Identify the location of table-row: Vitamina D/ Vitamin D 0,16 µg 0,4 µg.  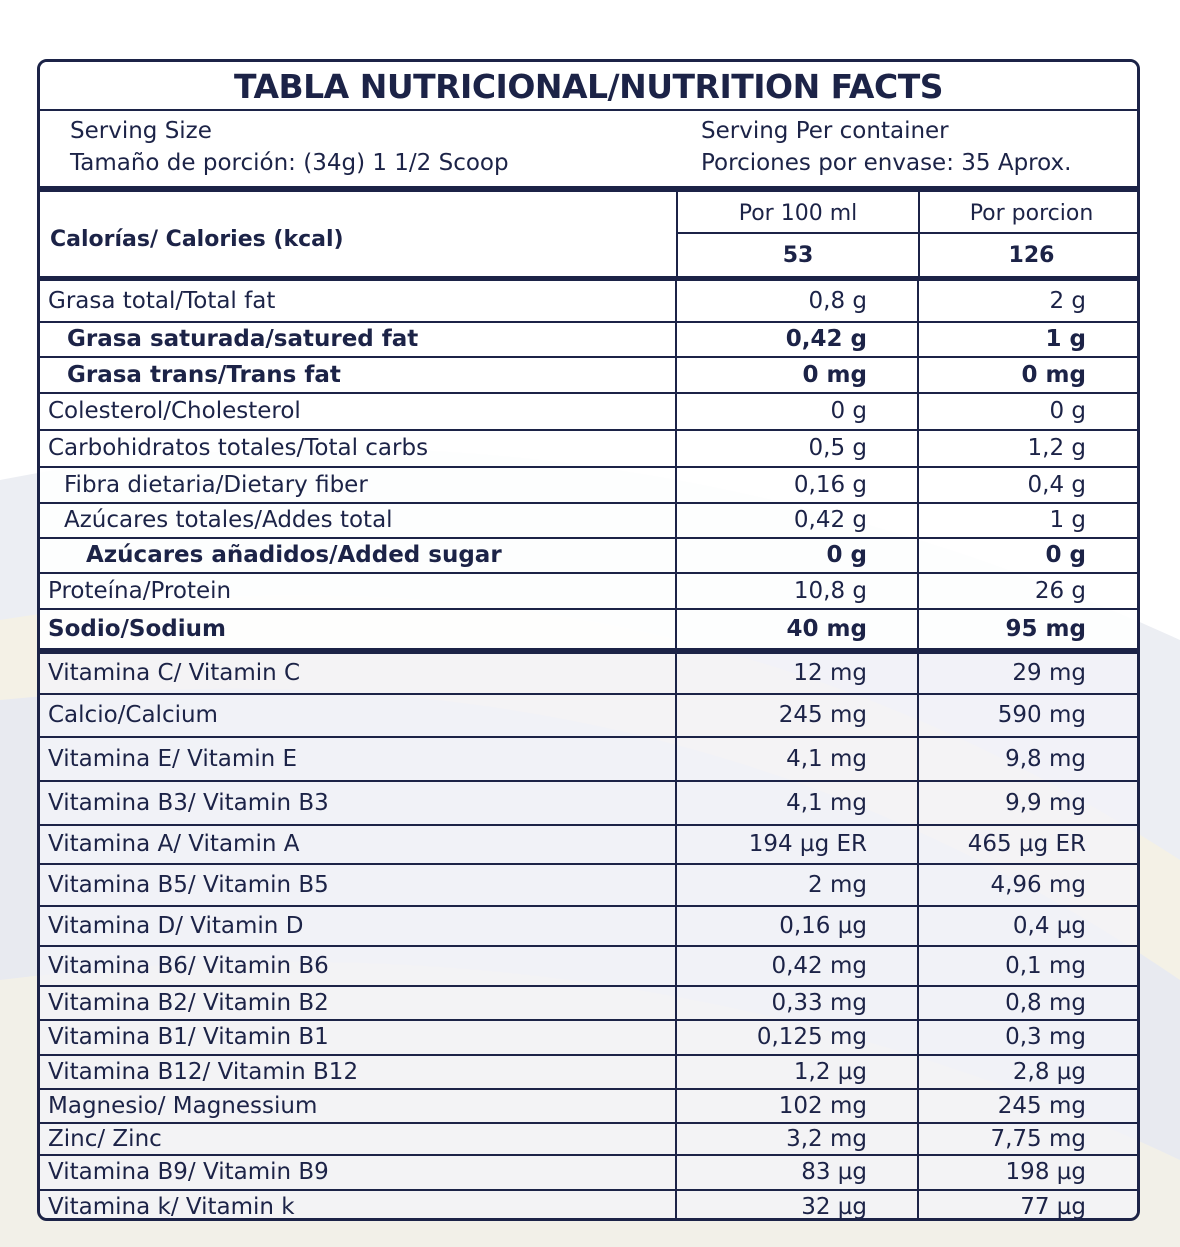
(588, 926).